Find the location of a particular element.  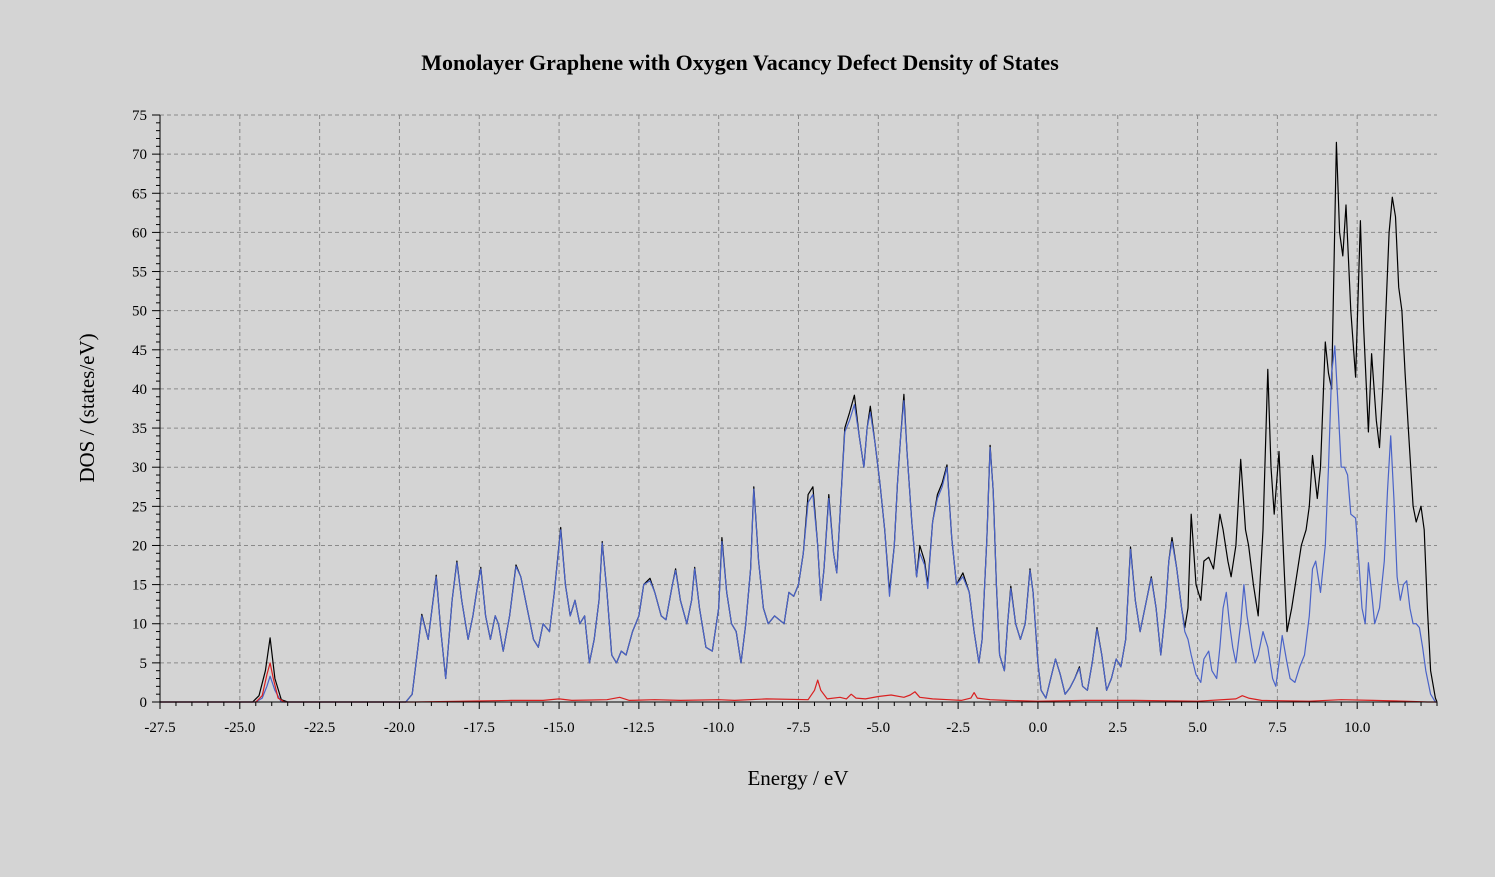

x-tick-label: -15.0 is located at coordinates (558, 728).